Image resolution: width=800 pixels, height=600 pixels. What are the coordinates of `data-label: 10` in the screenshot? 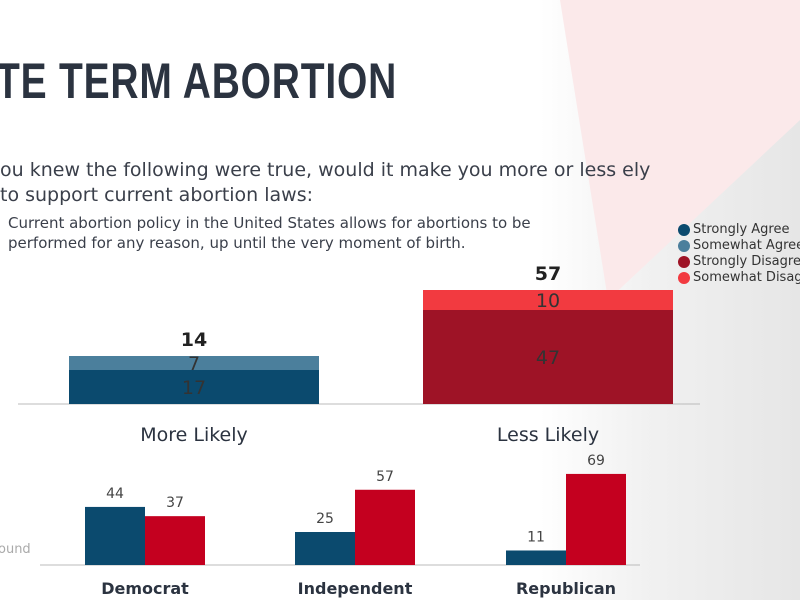 It's located at (548, 301).